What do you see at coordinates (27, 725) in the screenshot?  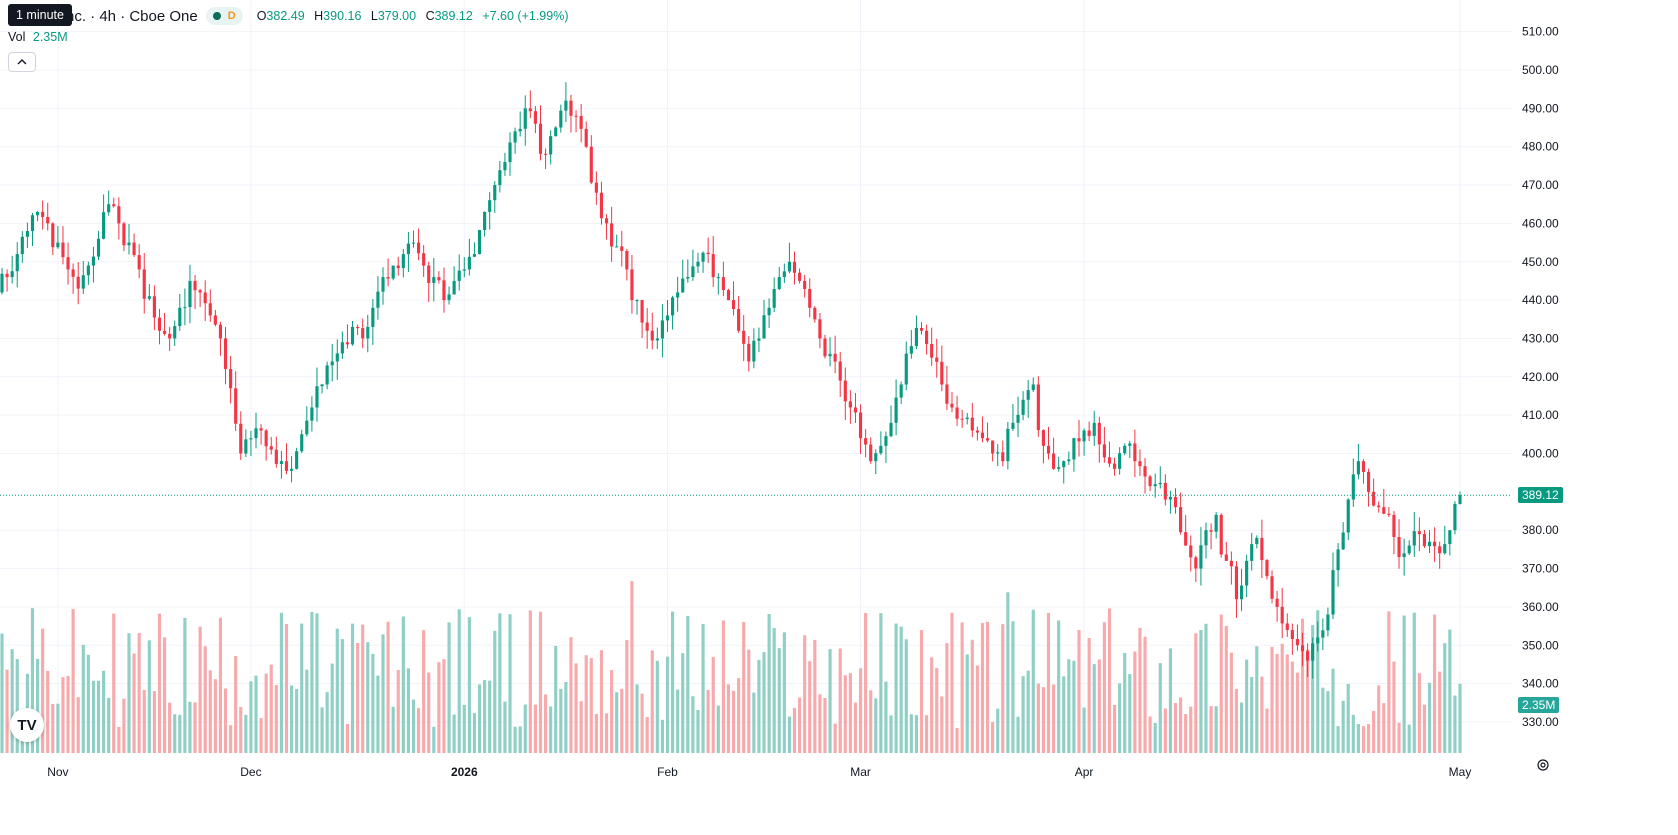 I see `tradingview-logo: TV` at bounding box center [27, 725].